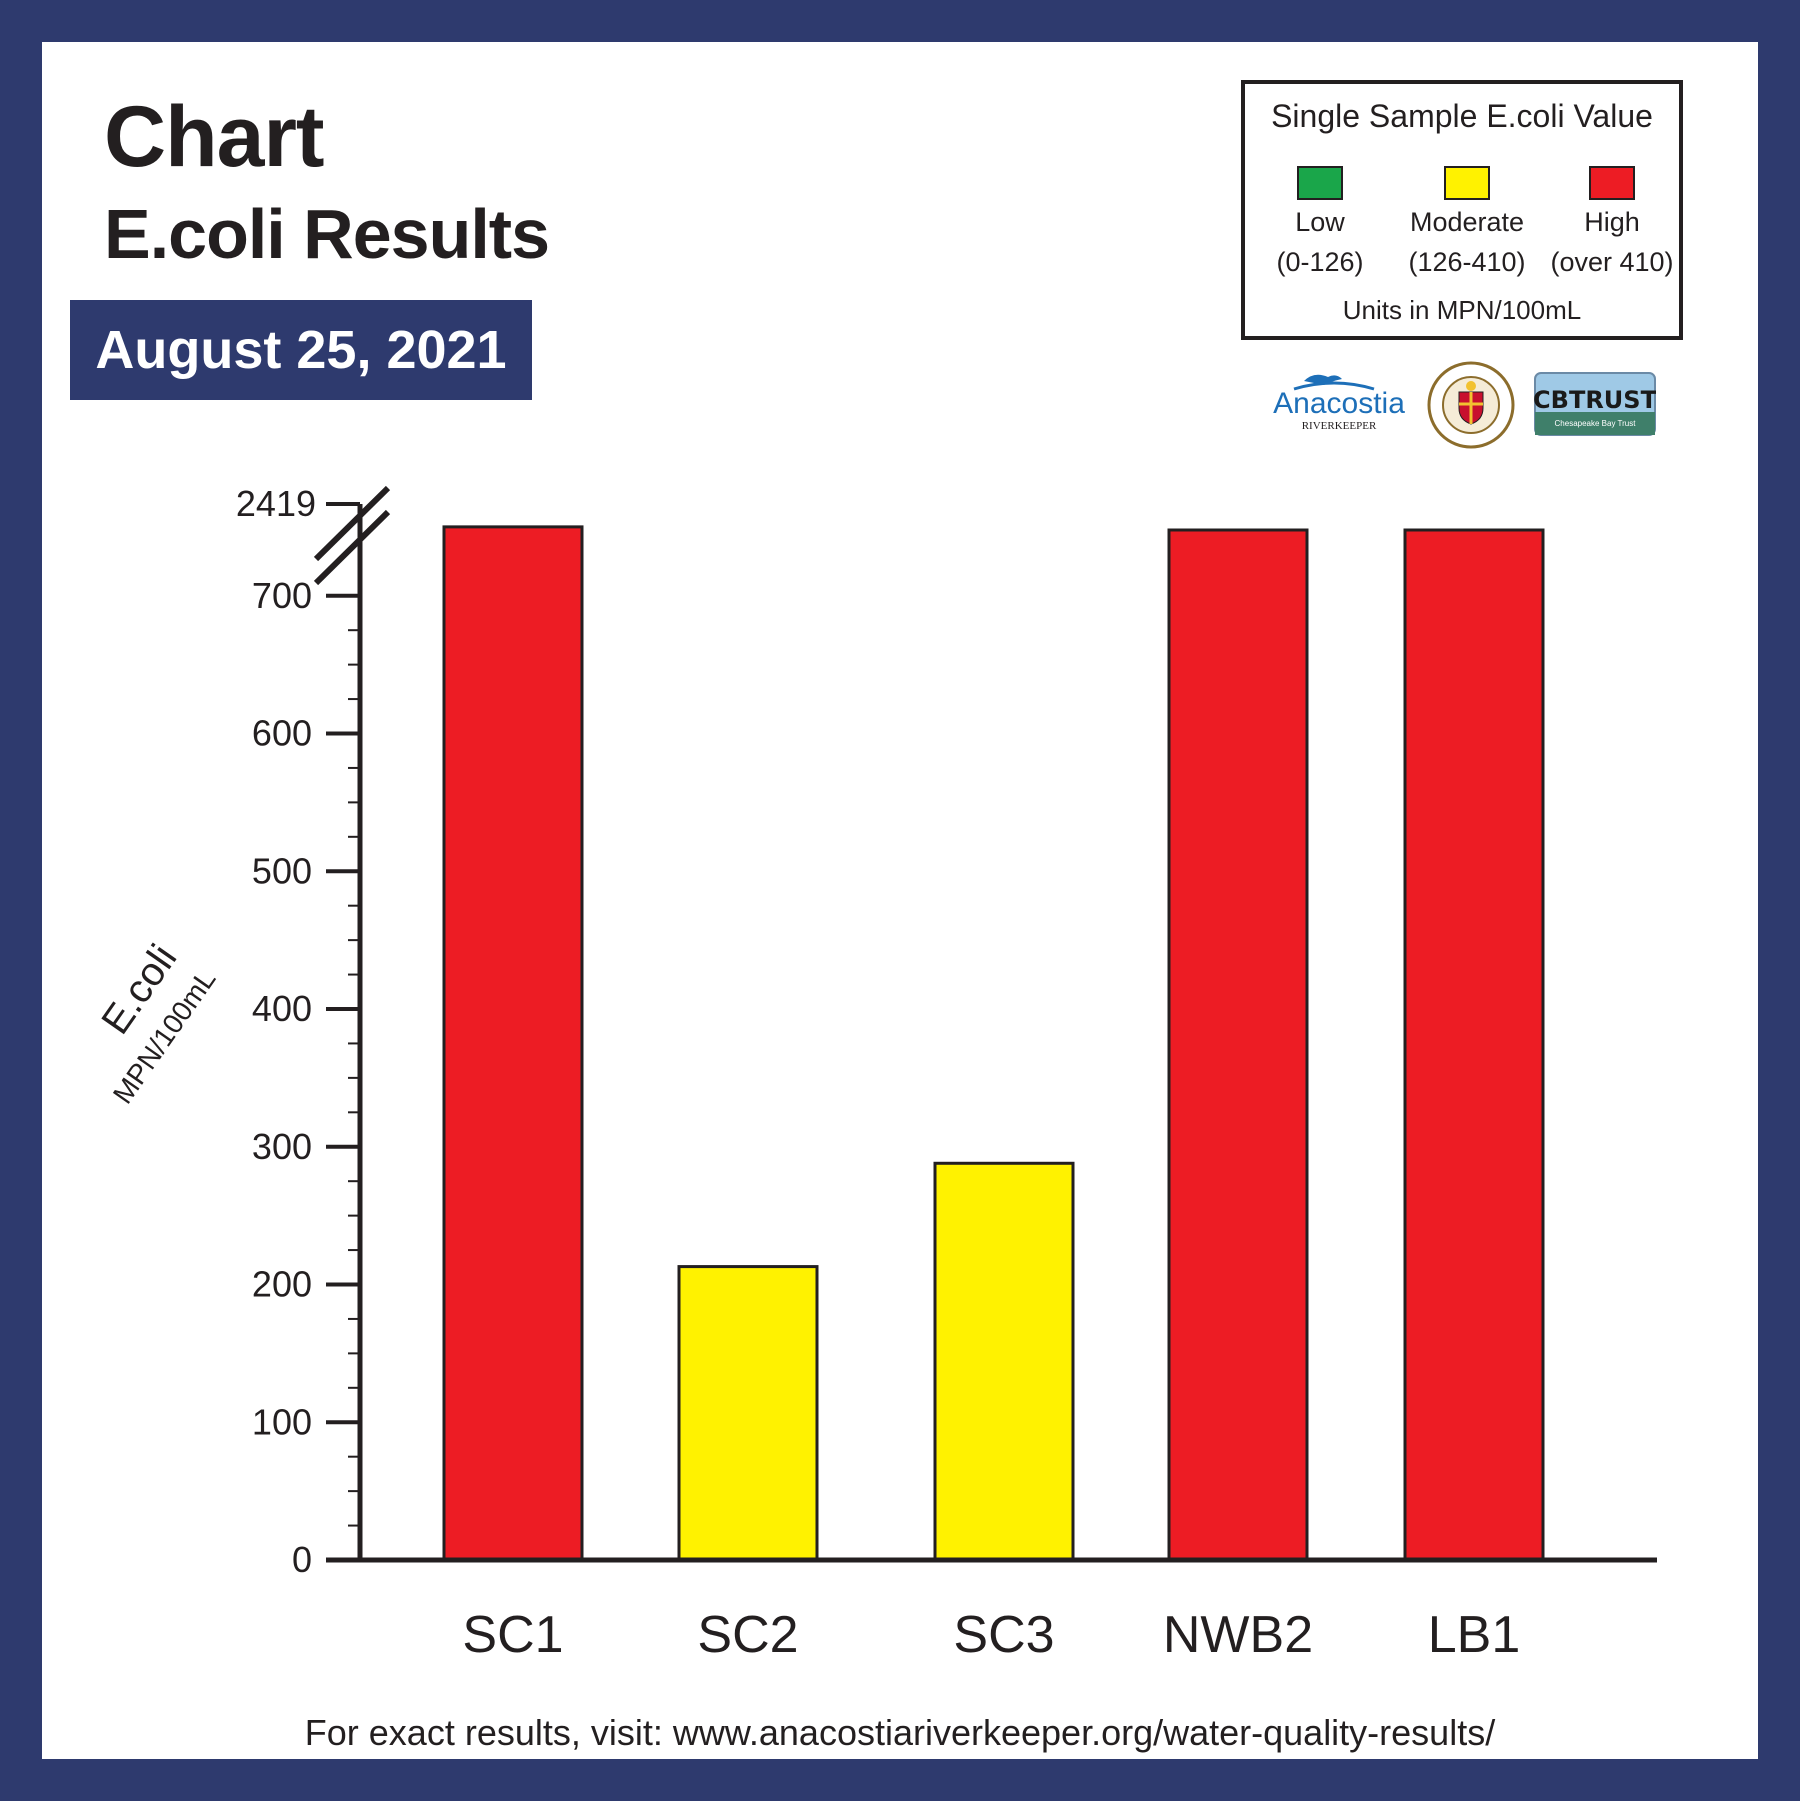  I want to click on legend-item-high: High (over 410), so click(1612, 223).